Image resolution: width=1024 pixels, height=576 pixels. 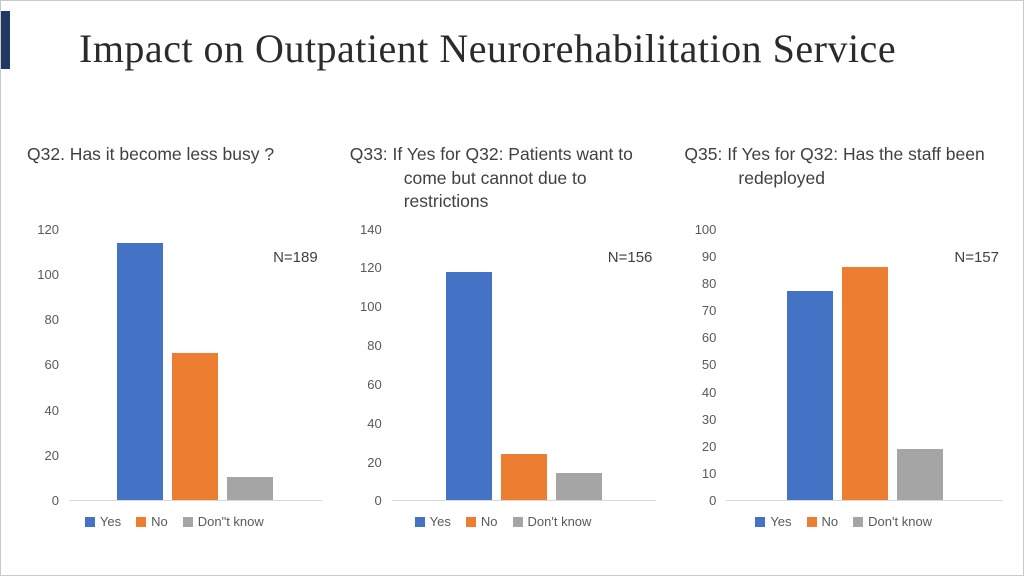 I want to click on legend-item: Don"t know, so click(x=223, y=521).